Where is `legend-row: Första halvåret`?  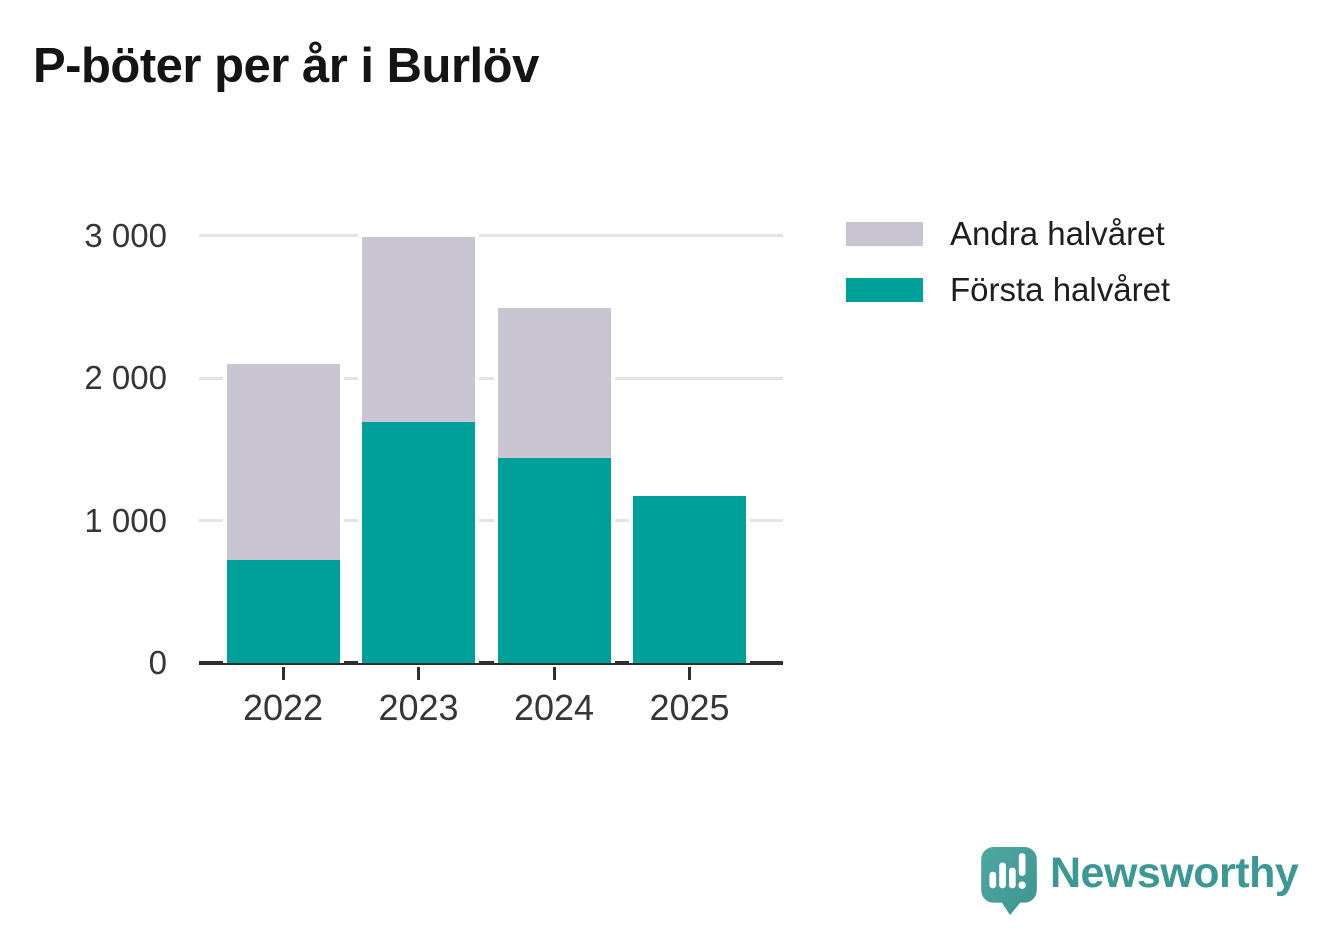 legend-row: Första halvåret is located at coordinates (1008, 289).